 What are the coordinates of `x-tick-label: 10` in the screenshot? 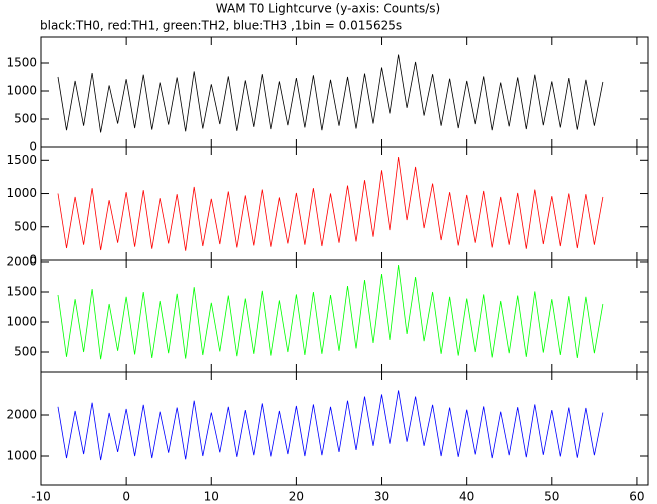 It's located at (211, 497).